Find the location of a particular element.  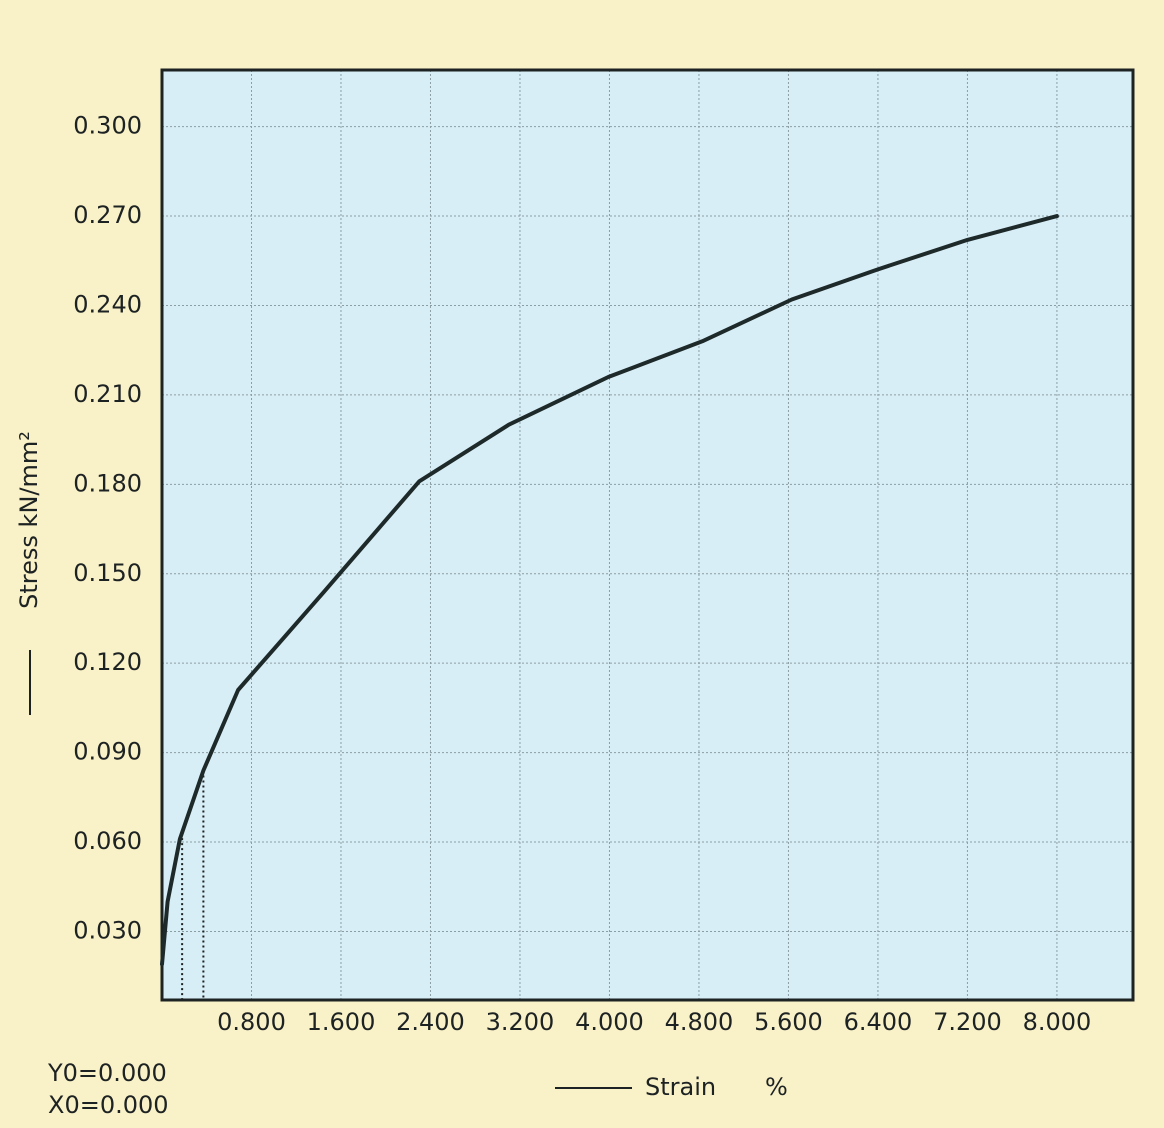

y-tick-label: 0.270 is located at coordinates (107, 215).